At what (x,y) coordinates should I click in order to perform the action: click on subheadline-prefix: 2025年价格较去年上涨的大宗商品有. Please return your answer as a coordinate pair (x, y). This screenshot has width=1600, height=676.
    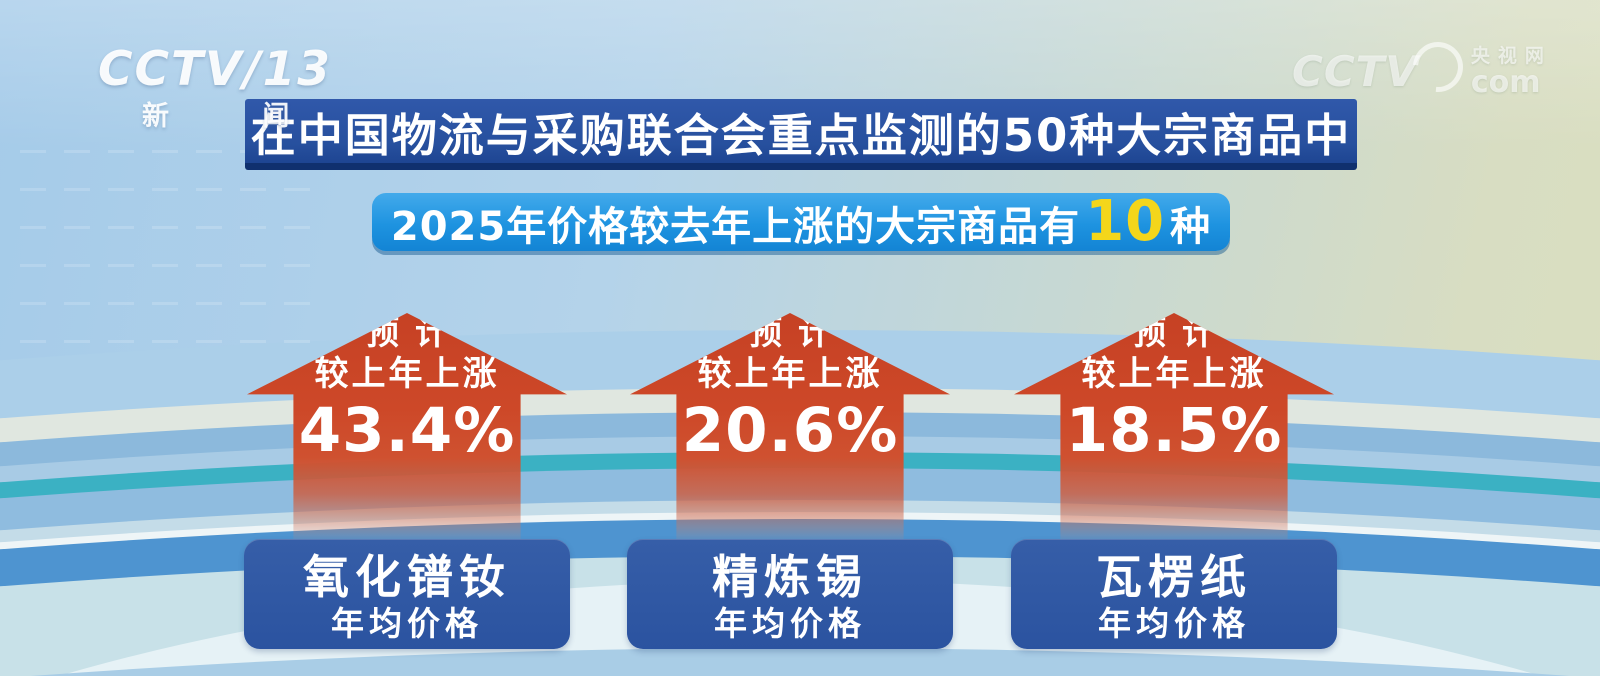
    Looking at the image, I should click on (735, 227).